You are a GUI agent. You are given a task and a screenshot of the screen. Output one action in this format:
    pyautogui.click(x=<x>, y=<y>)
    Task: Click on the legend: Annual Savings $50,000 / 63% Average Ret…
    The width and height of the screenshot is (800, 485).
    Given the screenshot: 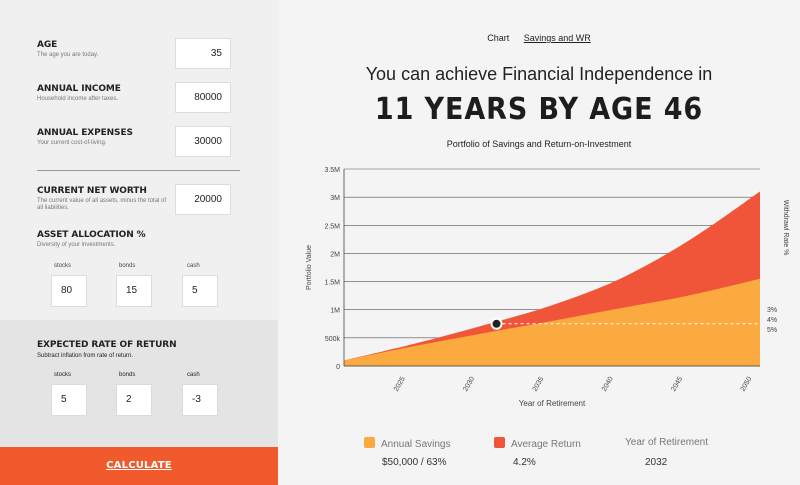 What is the action you would take?
    pyautogui.click(x=539, y=456)
    